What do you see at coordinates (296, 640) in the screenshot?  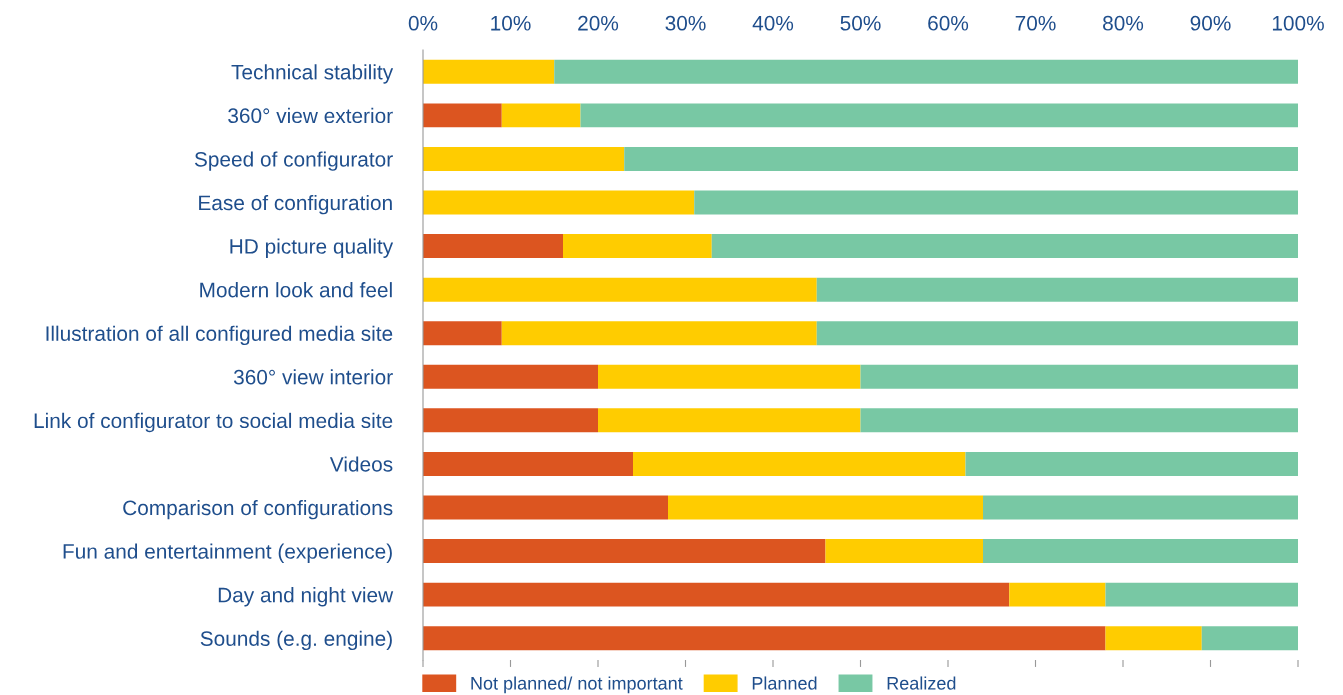 I see `y-tick-label: Sounds (e.g. engine)` at bounding box center [296, 640].